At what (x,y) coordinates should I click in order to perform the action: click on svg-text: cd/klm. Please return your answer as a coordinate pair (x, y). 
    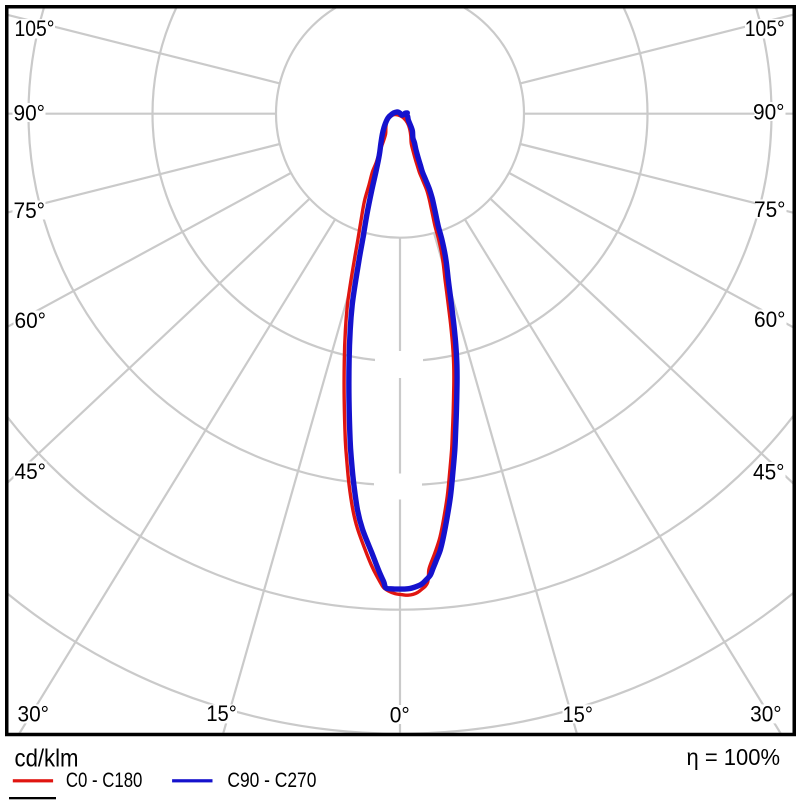
    Looking at the image, I should click on (47, 759).